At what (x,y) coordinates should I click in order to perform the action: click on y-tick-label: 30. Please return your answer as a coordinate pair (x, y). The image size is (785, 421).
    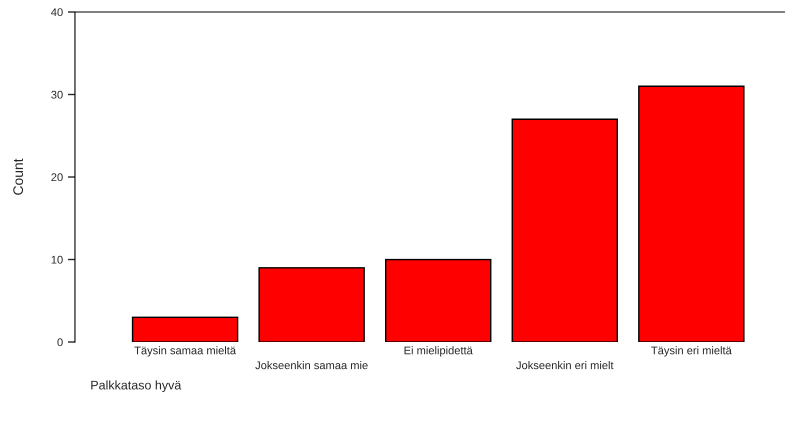
    Looking at the image, I should click on (57, 94).